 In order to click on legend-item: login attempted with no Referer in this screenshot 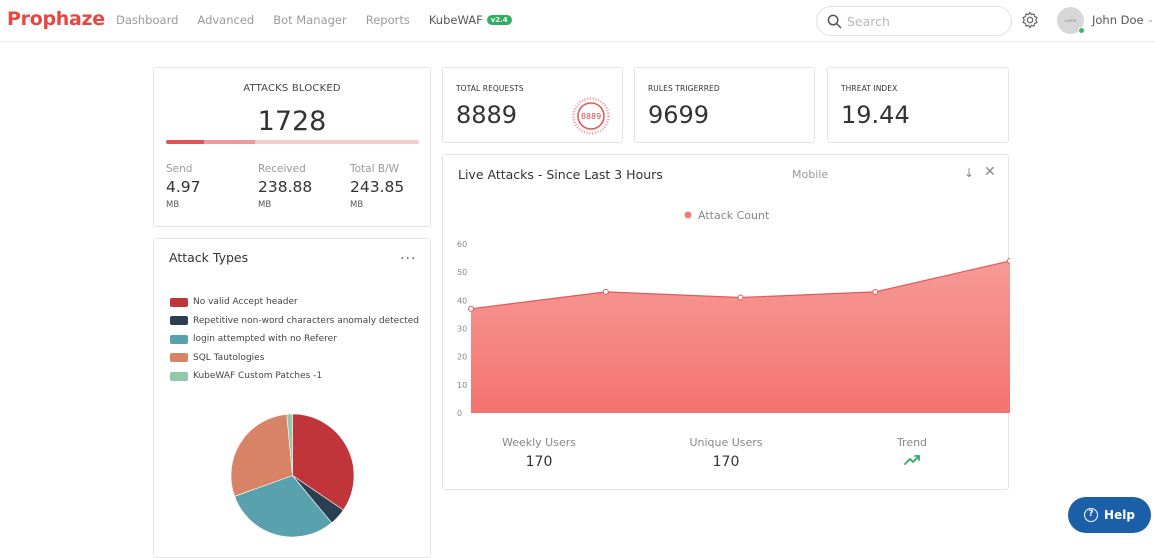, I will do `click(294, 339)`.